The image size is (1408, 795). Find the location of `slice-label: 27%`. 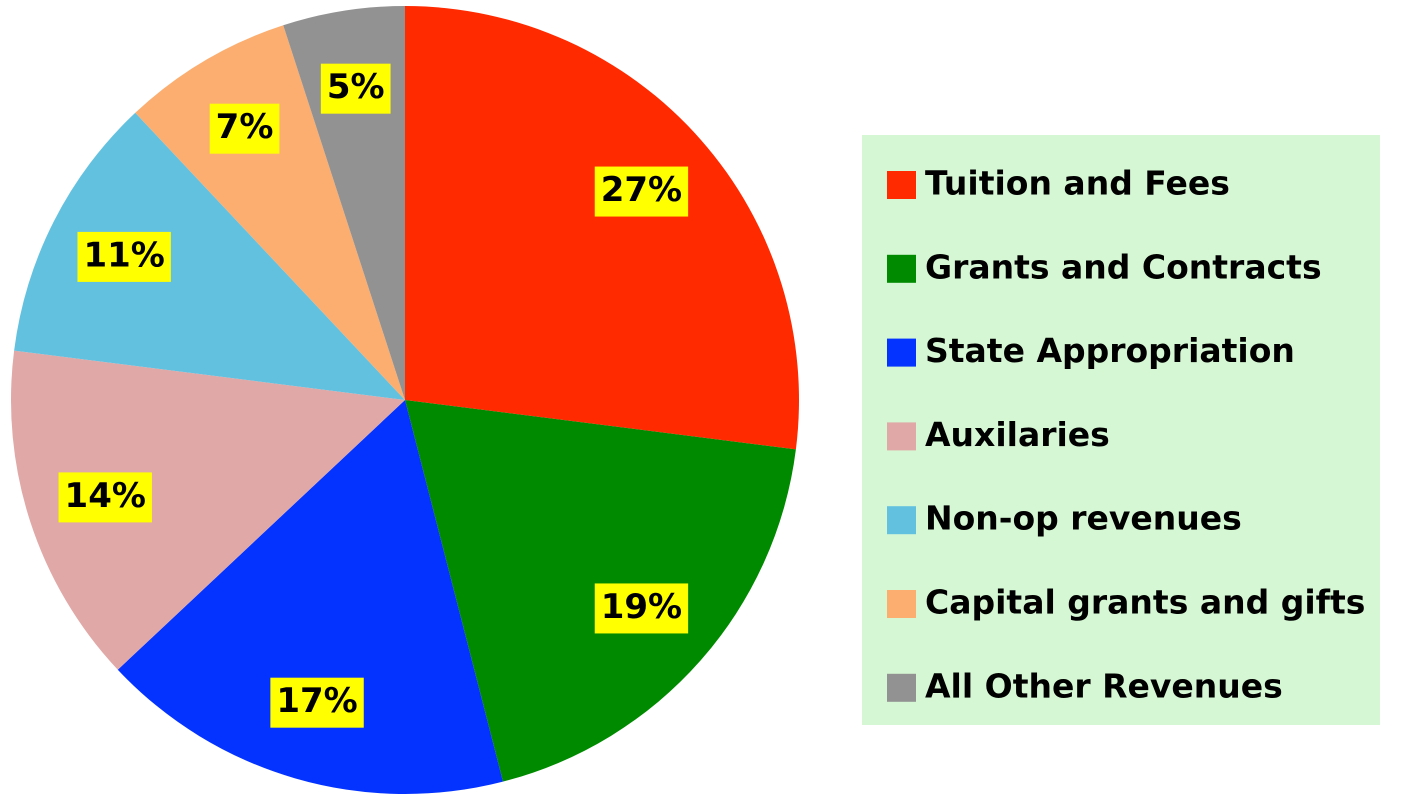

slice-label: 27% is located at coordinates (641, 190).